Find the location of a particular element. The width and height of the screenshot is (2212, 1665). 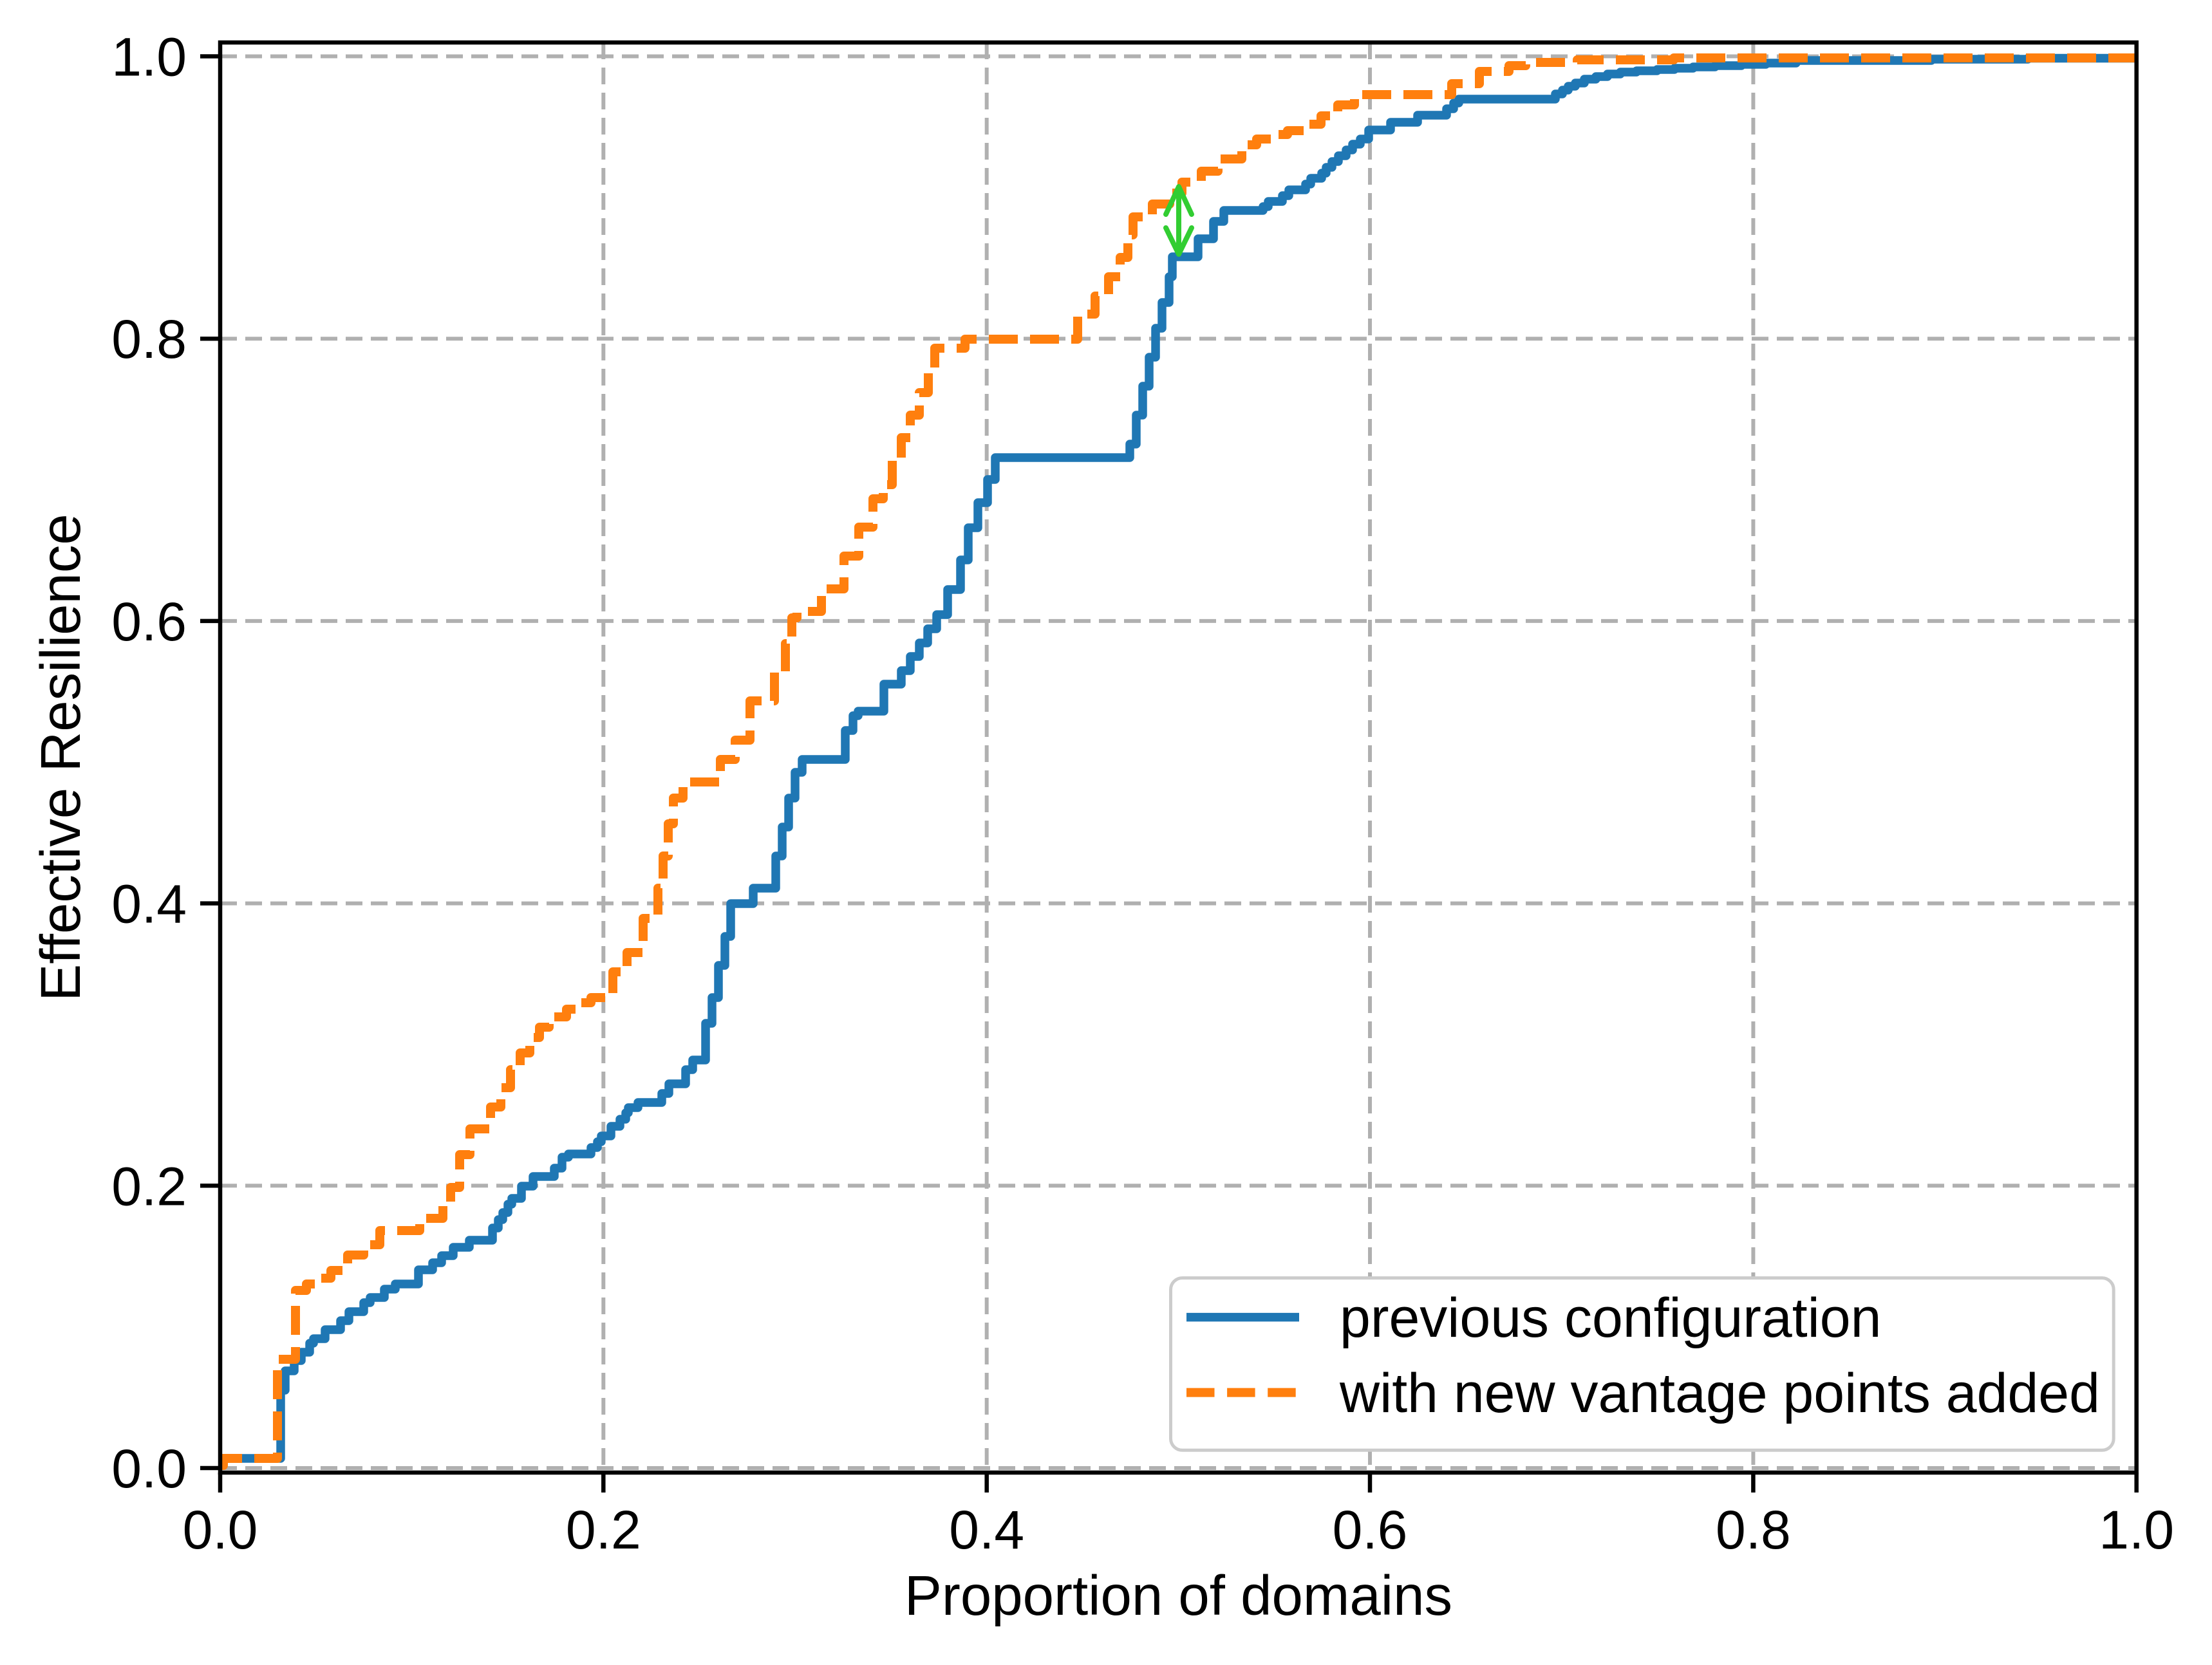

svg-text: previous configuration is located at coordinates (1611, 1318).